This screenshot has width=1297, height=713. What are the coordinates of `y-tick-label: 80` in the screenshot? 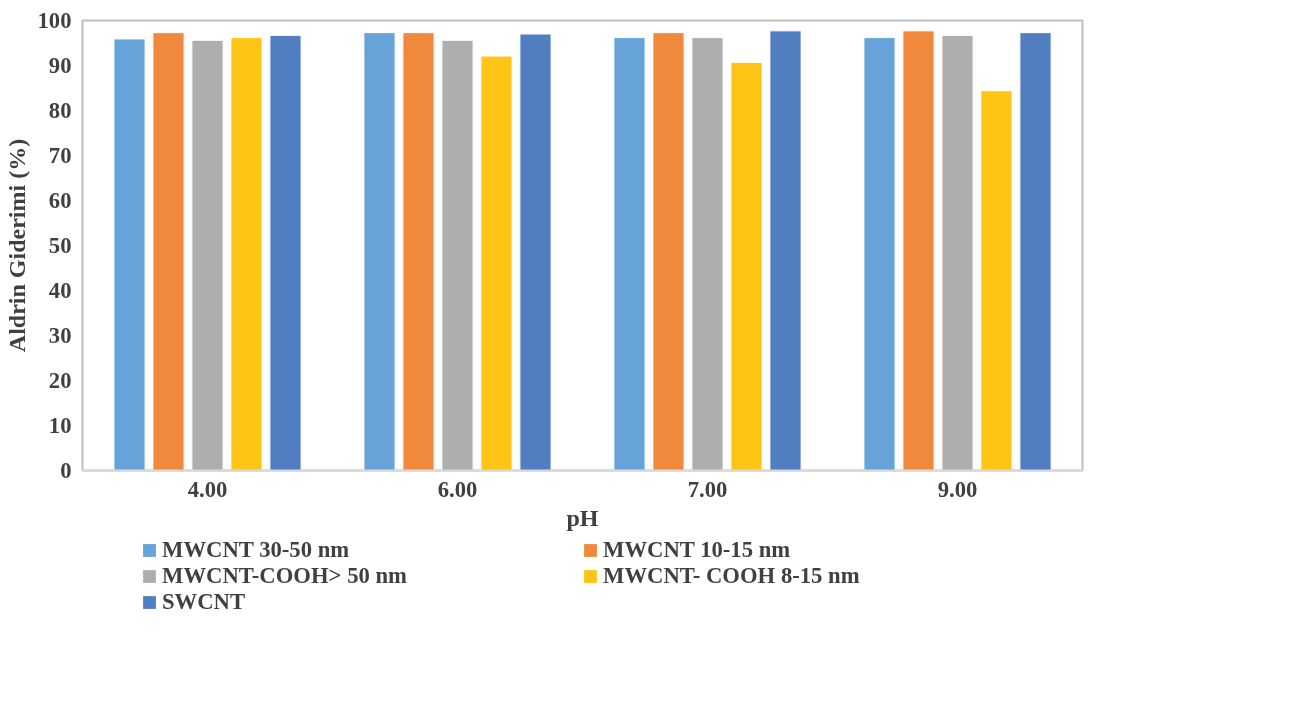 It's located at (60, 110).